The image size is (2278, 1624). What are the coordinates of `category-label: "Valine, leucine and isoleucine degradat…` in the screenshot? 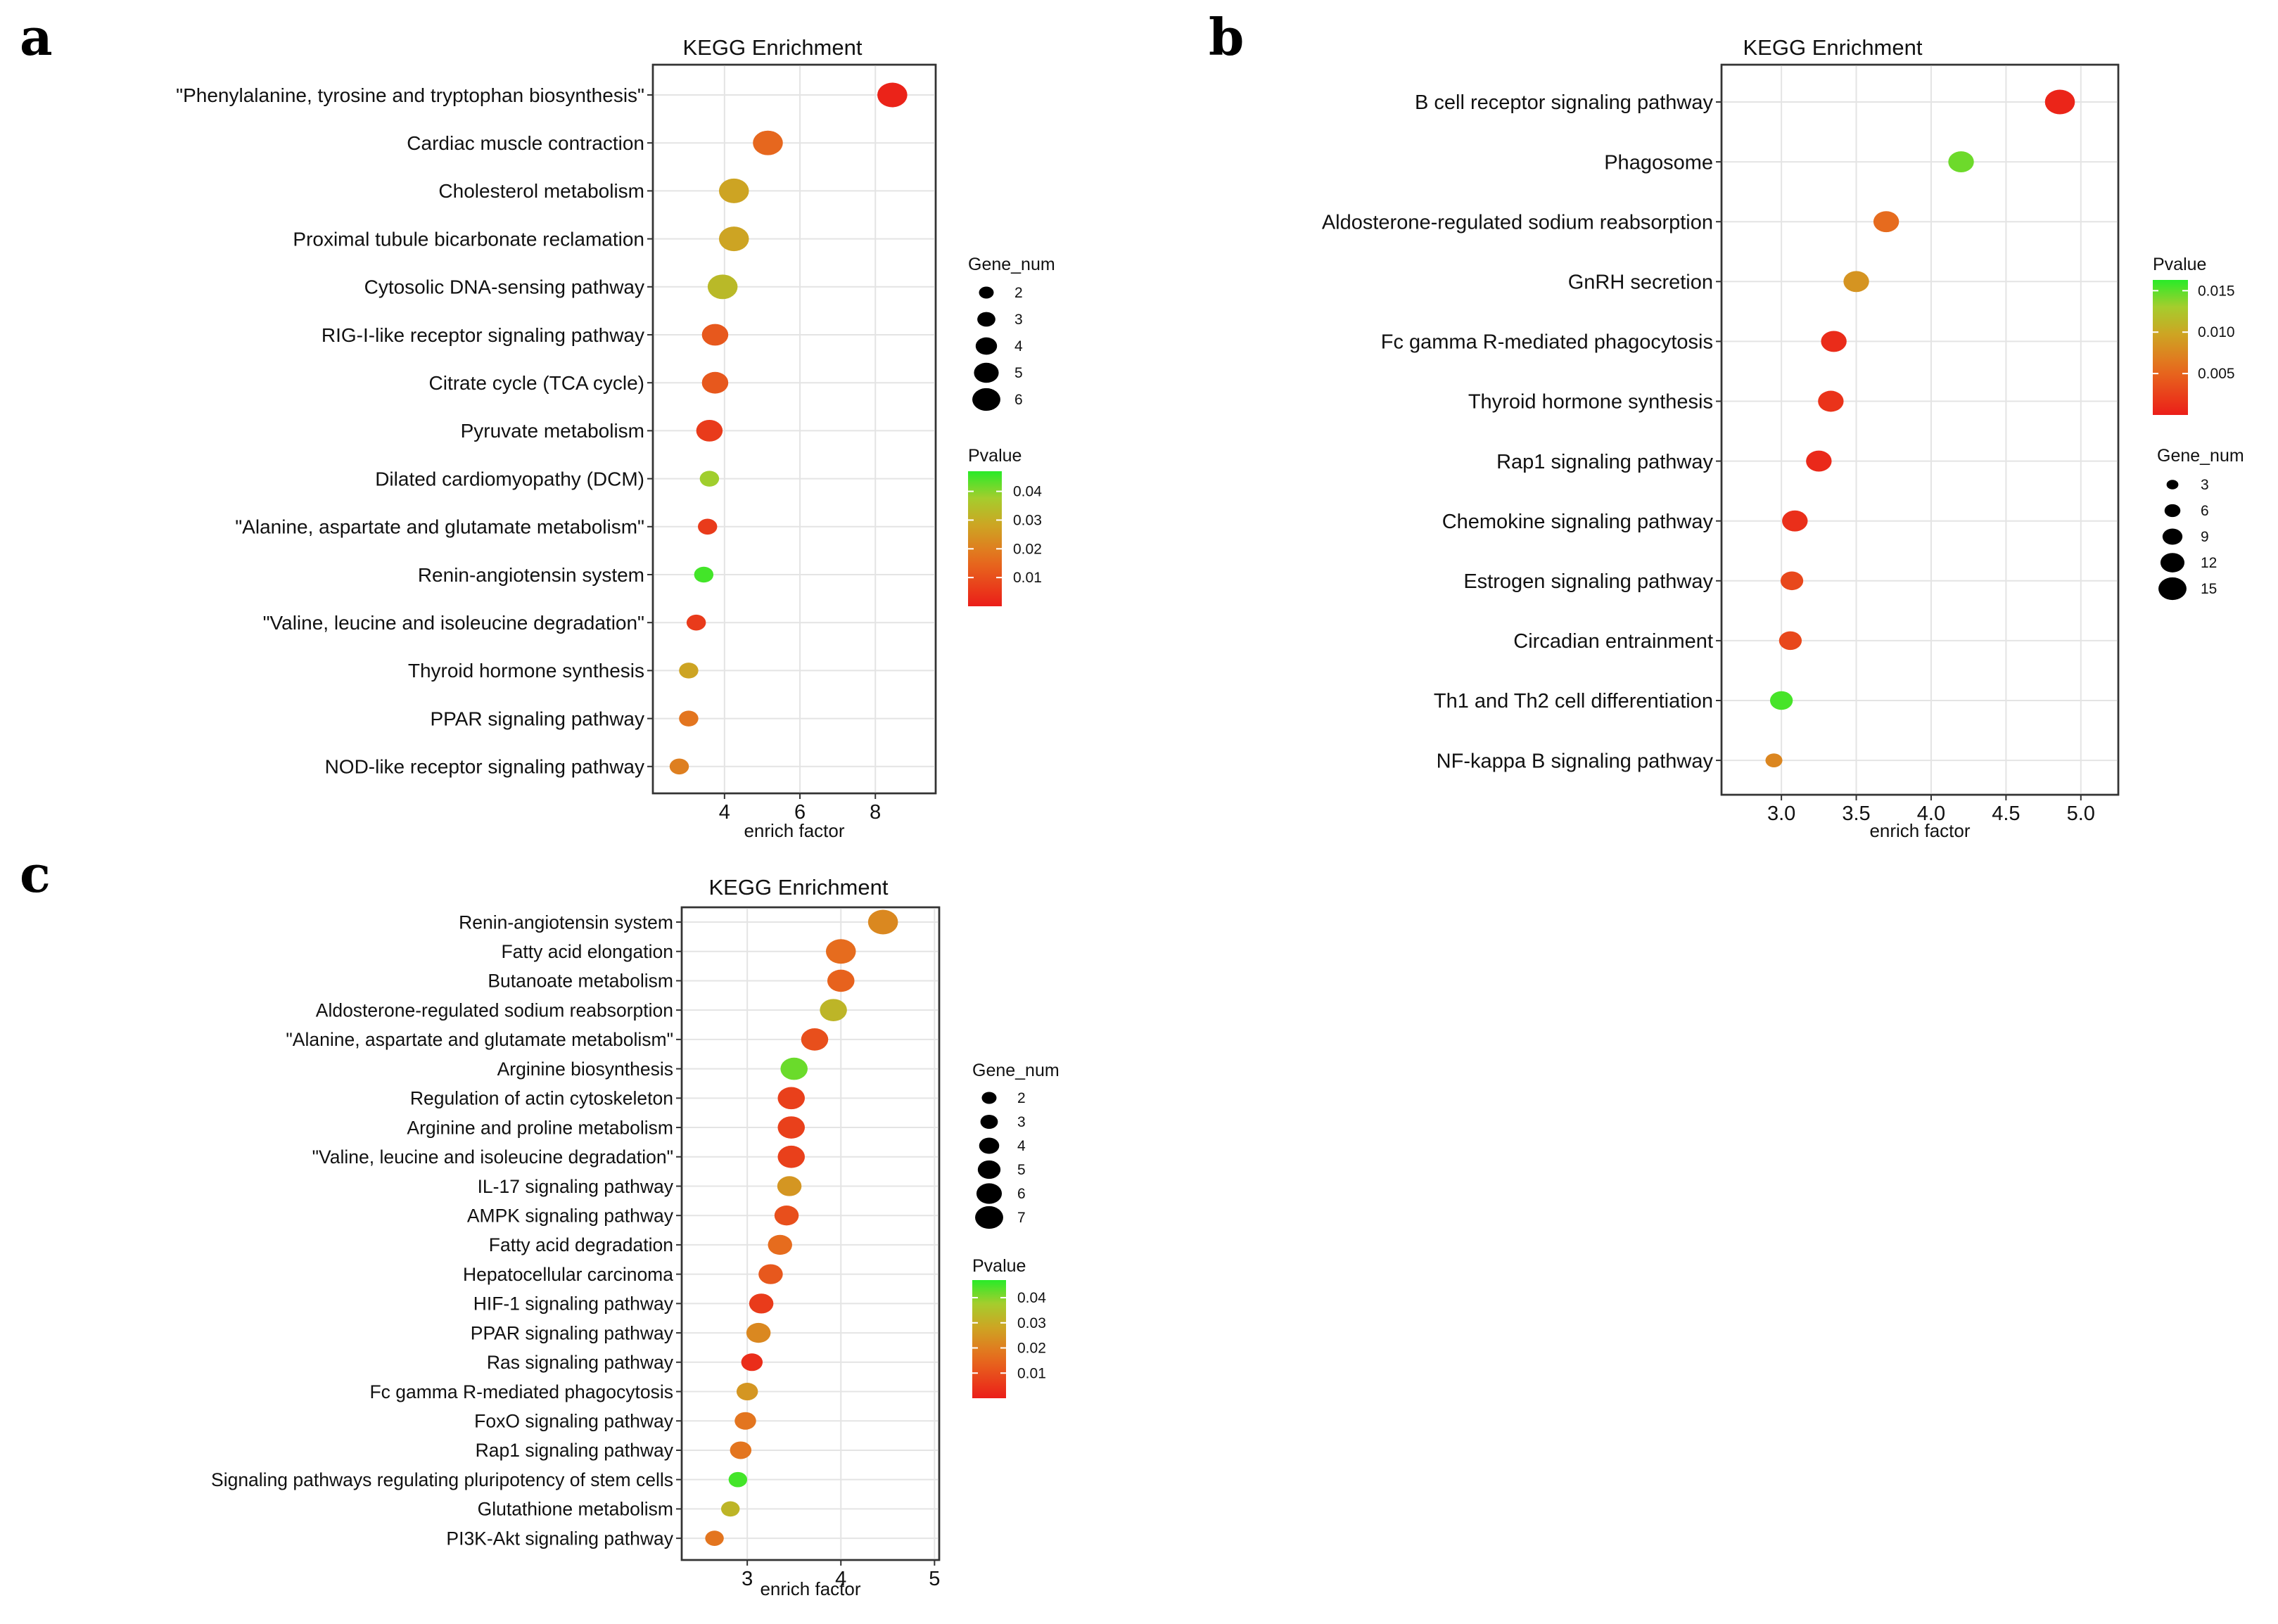 It's located at (453, 623).